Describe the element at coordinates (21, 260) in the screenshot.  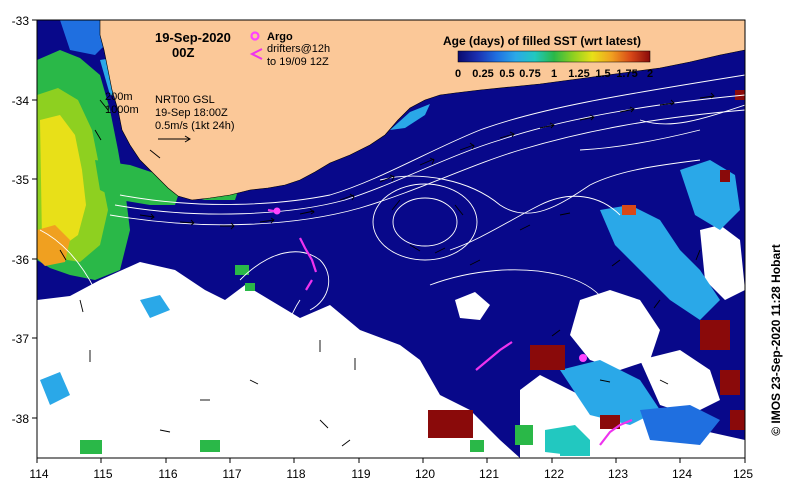
I see `lat-label: -36` at that location.